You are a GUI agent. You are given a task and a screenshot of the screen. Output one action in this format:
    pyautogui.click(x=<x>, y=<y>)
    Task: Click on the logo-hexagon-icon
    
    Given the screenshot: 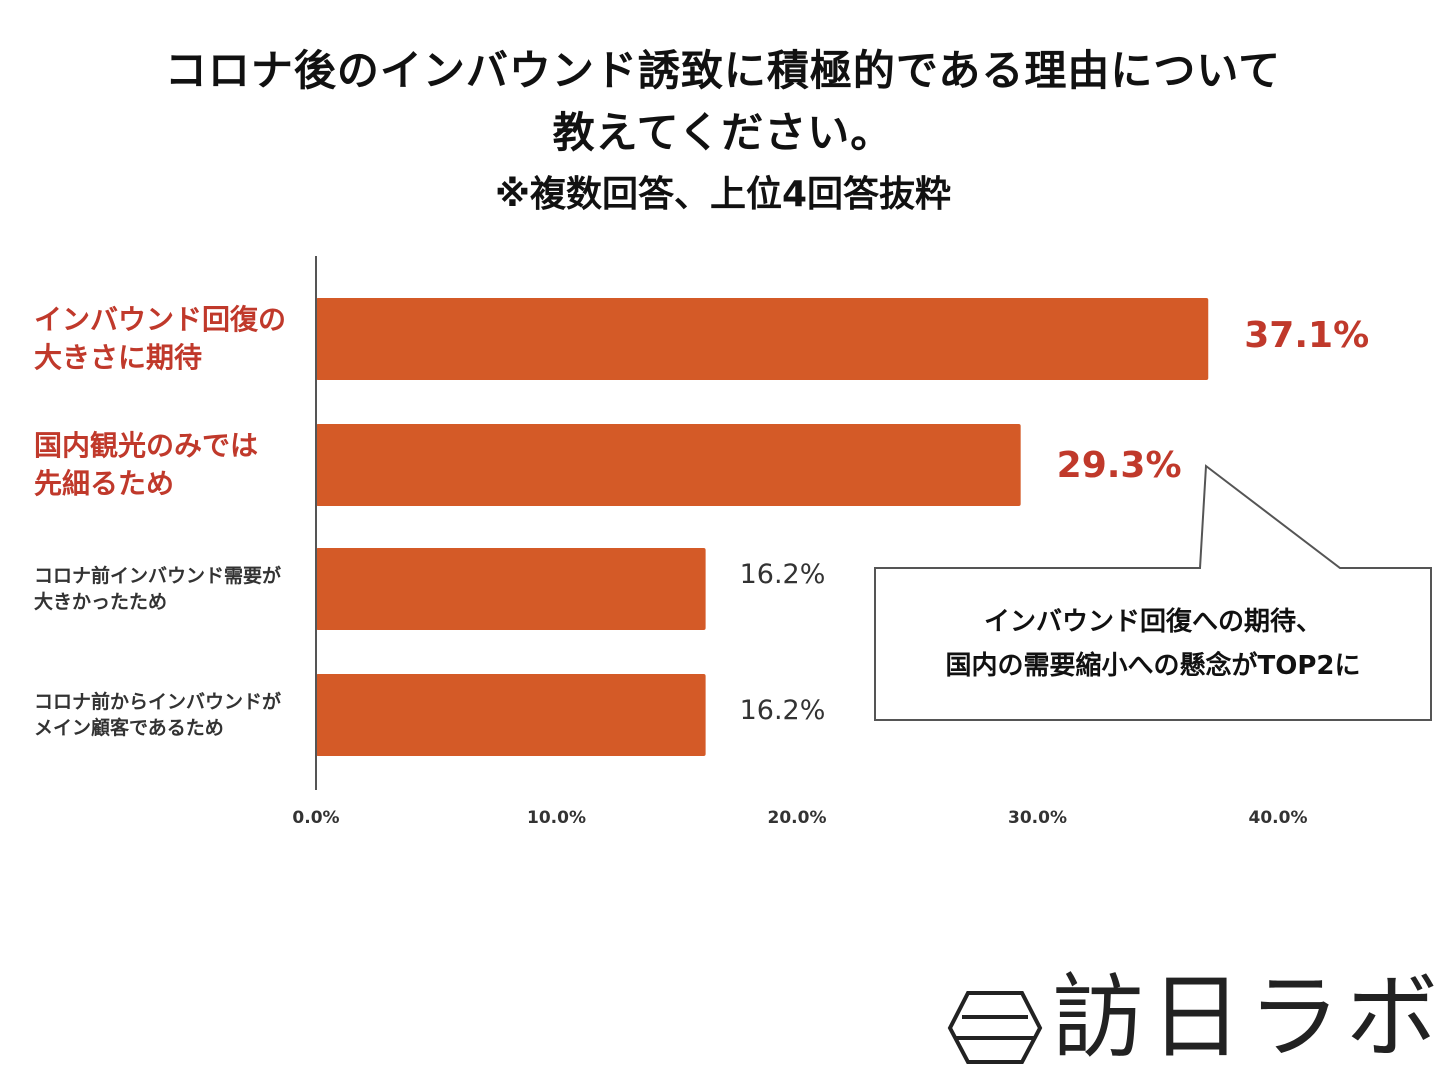 What is the action you would take?
    pyautogui.click(x=995, y=1027)
    